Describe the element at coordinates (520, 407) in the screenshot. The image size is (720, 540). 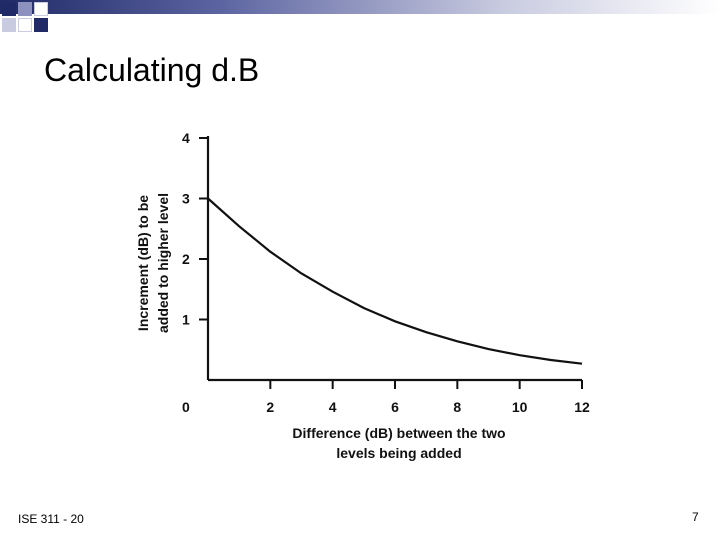
I see `x-tick-label: 10` at that location.